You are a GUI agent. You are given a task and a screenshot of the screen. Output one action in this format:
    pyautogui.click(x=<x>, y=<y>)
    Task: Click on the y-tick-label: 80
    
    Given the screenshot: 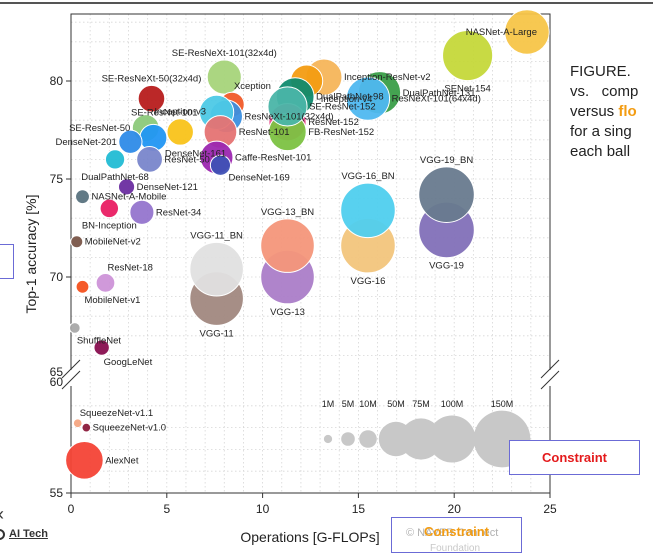 What is the action you would take?
    pyautogui.click(x=57, y=81)
    